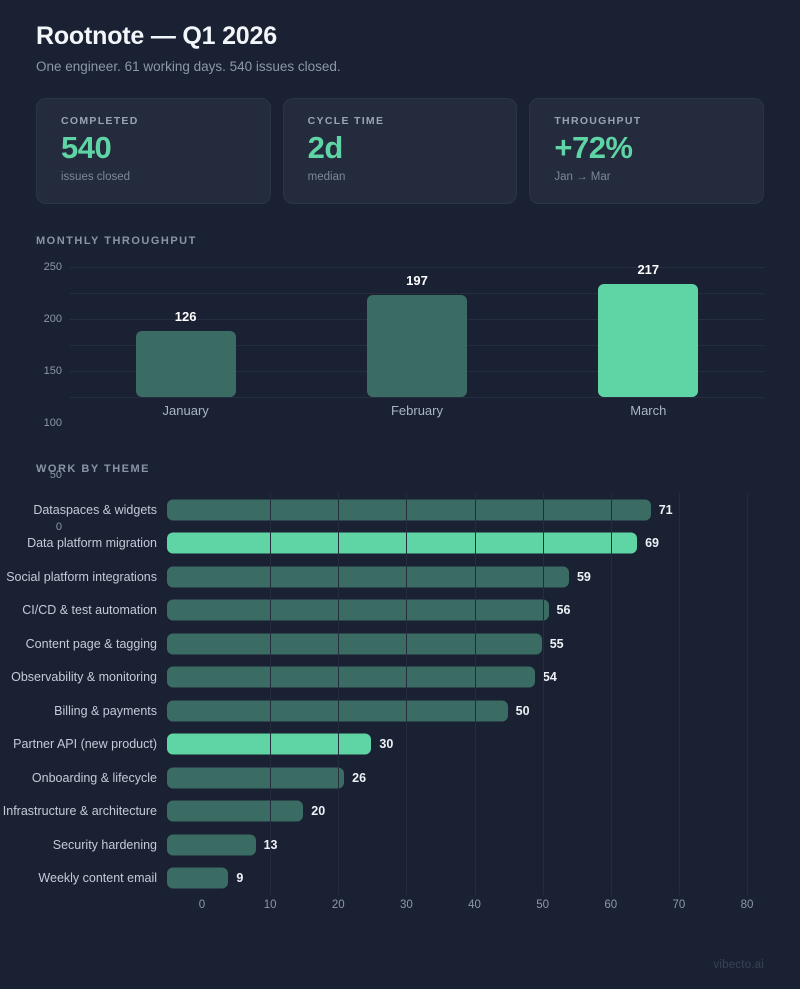  I want to click on theme-label: Observability & monitoring, so click(84, 677).